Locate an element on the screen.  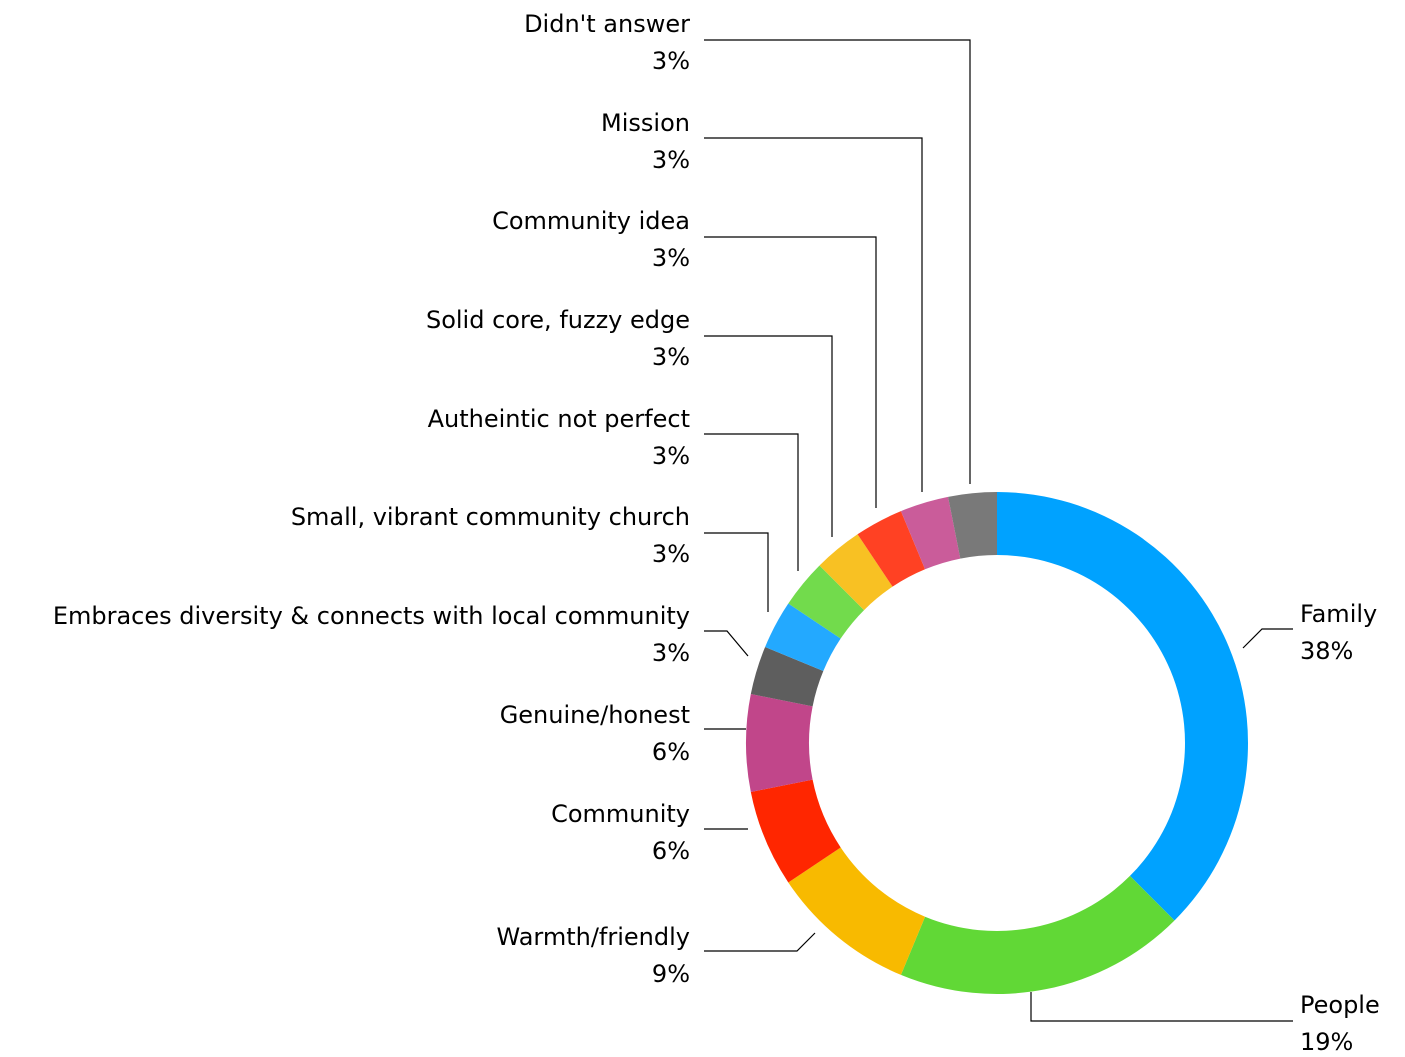
slice-percent-people: 19% is located at coordinates (1326, 1042).